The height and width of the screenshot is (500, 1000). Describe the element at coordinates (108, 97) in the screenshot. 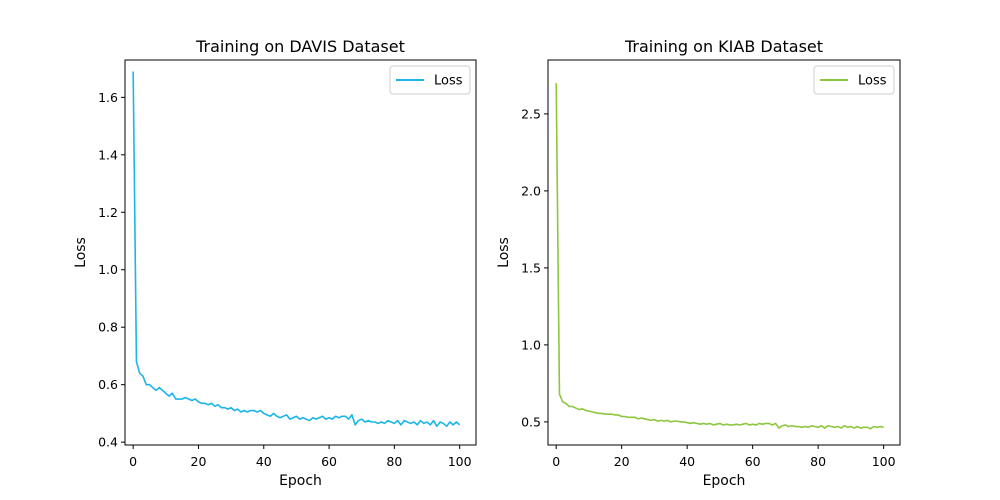

I see `y-tick-label: 1.6` at that location.